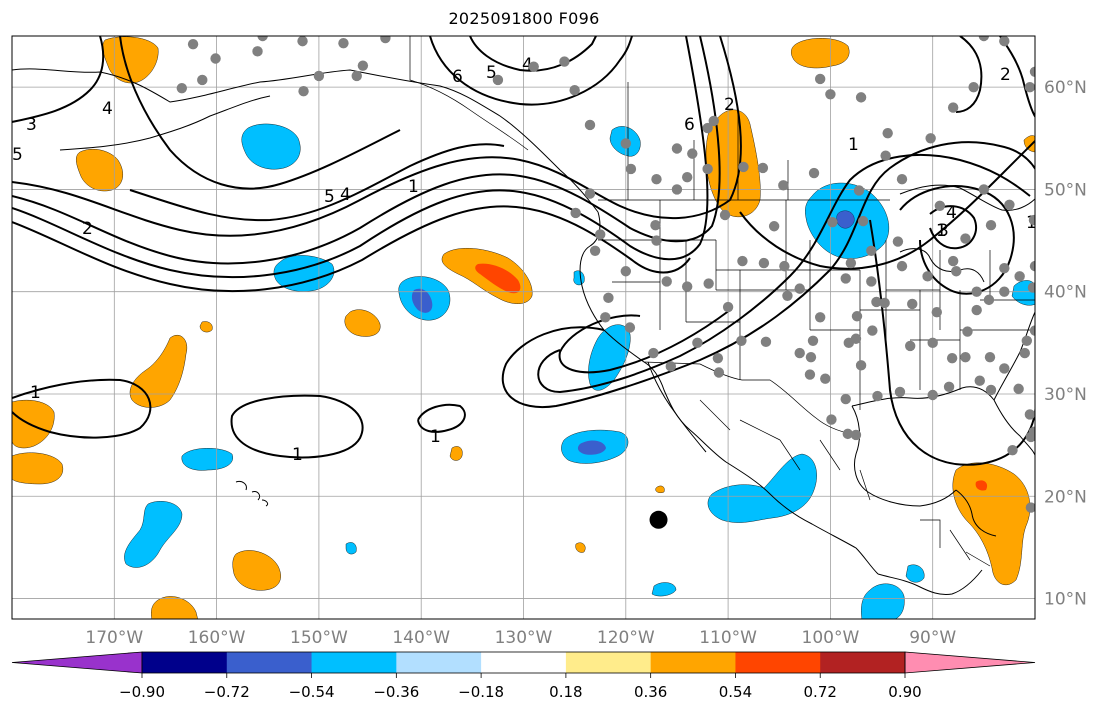 This screenshot has width=1105, height=712. What do you see at coordinates (217, 638) in the screenshot?
I see `longitude-tick-label: 160°W` at bounding box center [217, 638].